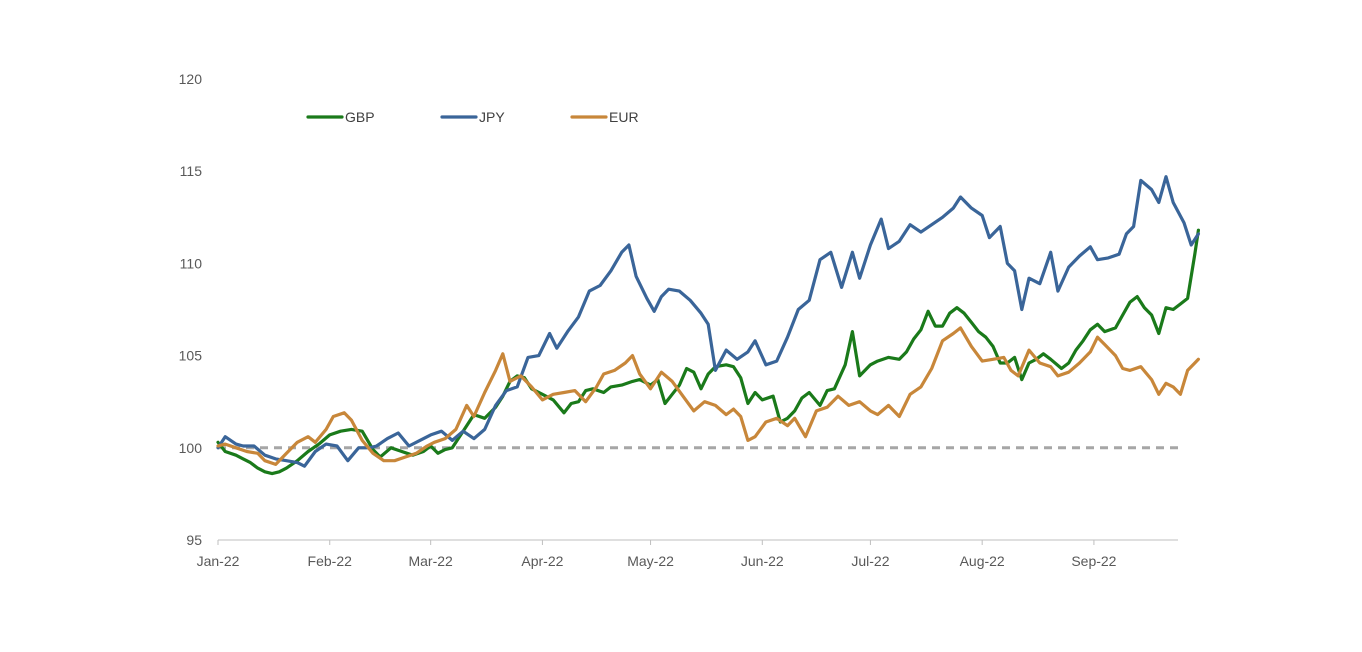 The image size is (1362, 652). What do you see at coordinates (191, 171) in the screenshot?
I see `y-tick-label: 115` at bounding box center [191, 171].